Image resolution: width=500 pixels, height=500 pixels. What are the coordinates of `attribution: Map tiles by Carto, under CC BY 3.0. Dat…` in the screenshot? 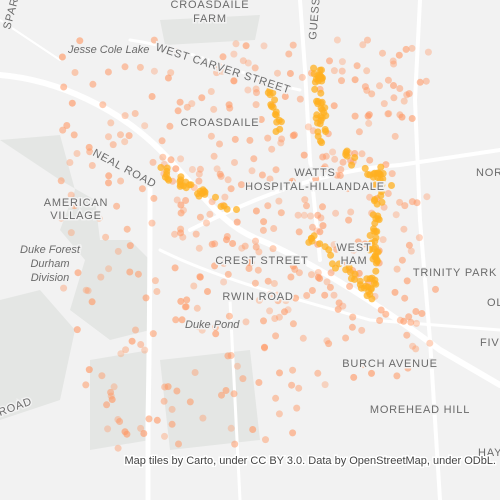 It's located at (310, 461).